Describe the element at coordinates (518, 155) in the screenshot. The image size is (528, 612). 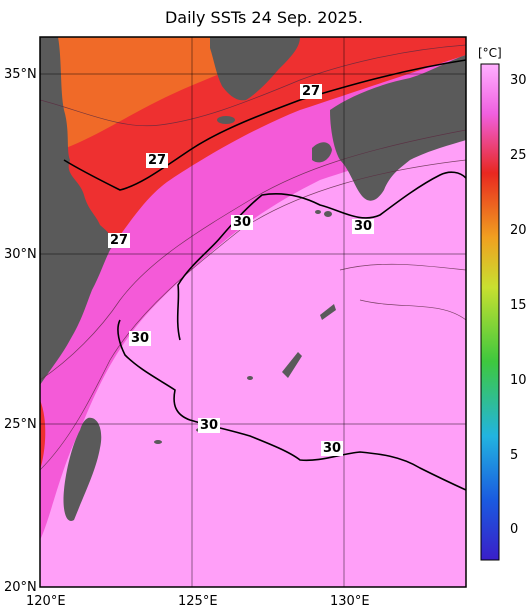
I see `colorbar-tick-25: 25` at that location.